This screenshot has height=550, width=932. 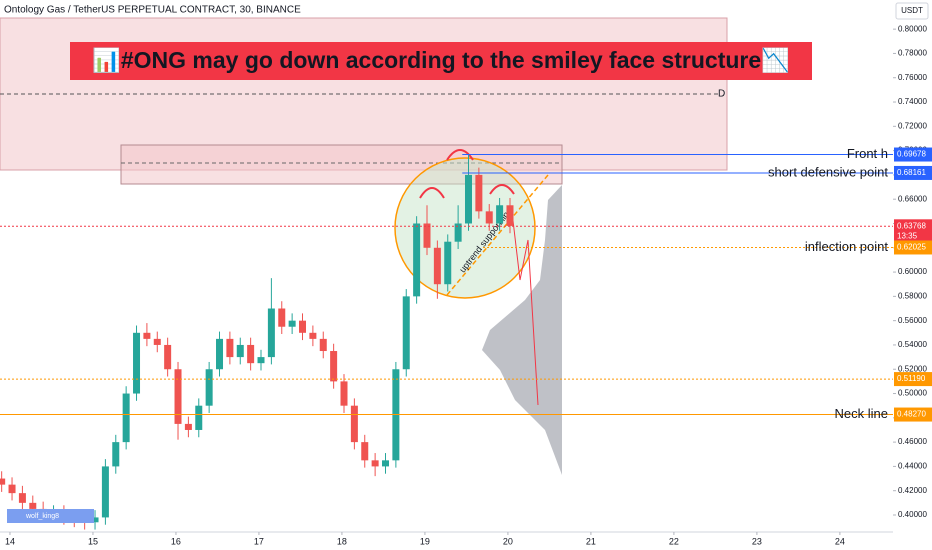 I want to click on y-tick-label: 0.50000, so click(x=912, y=393).